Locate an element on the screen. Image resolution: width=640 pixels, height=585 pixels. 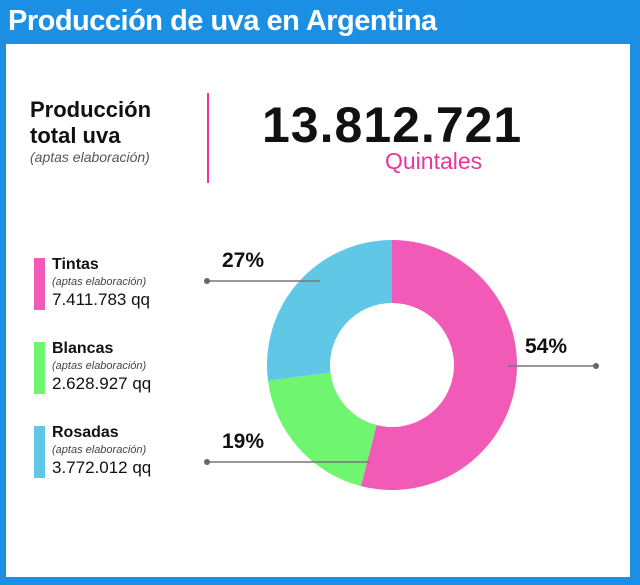
total-label-line1: Producción is located at coordinates (91, 109).